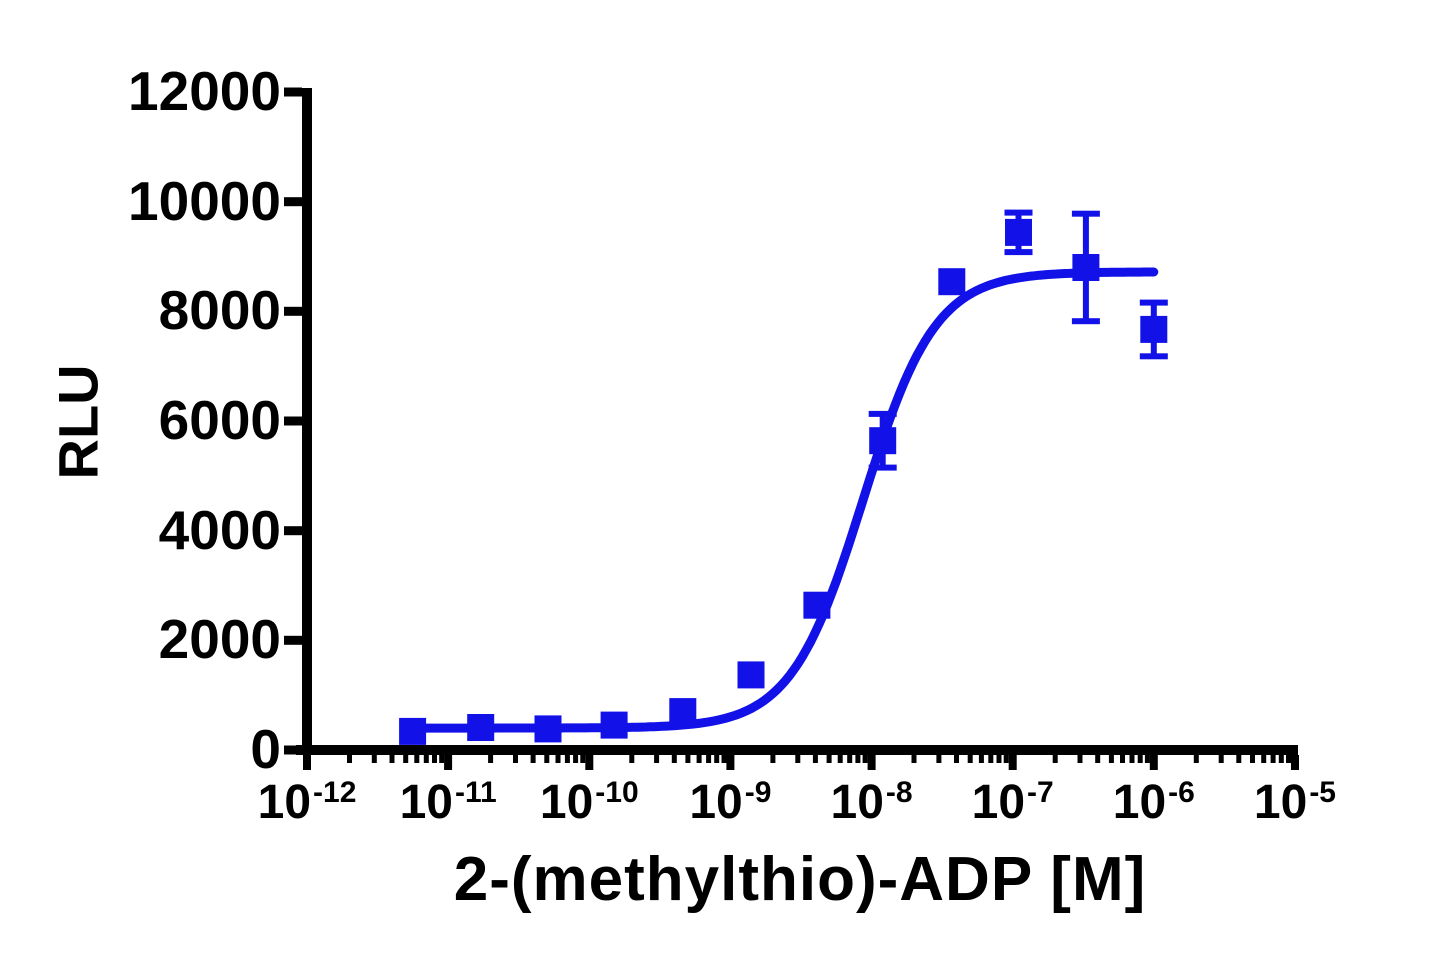 The height and width of the screenshot is (962, 1448). What do you see at coordinates (219, 310) in the screenshot?
I see `y-tick-label: 8000` at bounding box center [219, 310].